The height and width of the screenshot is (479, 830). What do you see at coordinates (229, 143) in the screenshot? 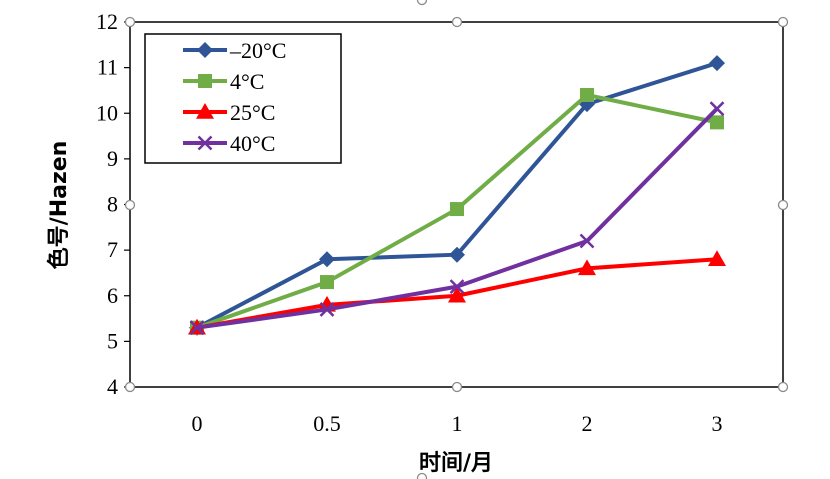
I see `legend-entry: 40°C` at bounding box center [229, 143].